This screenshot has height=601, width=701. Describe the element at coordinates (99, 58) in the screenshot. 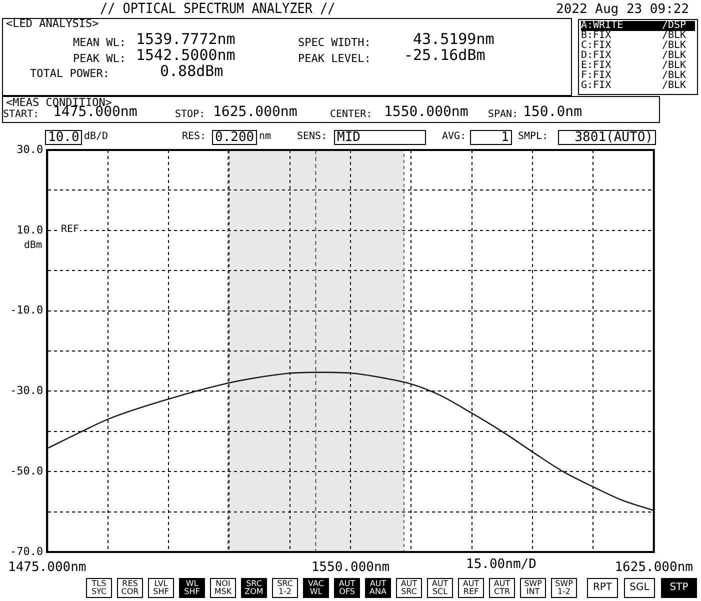

I see `text: PEAK WL:` at that location.